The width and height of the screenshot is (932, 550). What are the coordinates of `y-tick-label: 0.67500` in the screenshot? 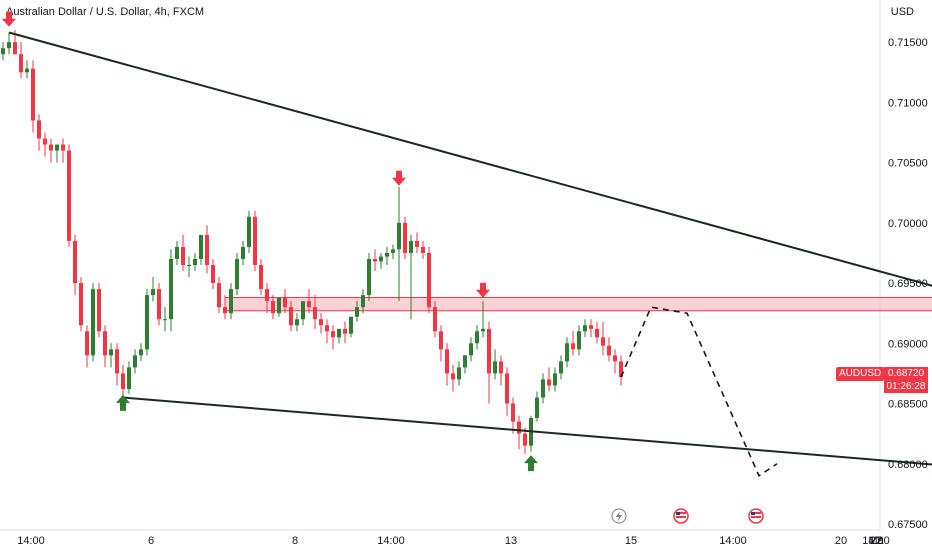 It's located at (908, 525).